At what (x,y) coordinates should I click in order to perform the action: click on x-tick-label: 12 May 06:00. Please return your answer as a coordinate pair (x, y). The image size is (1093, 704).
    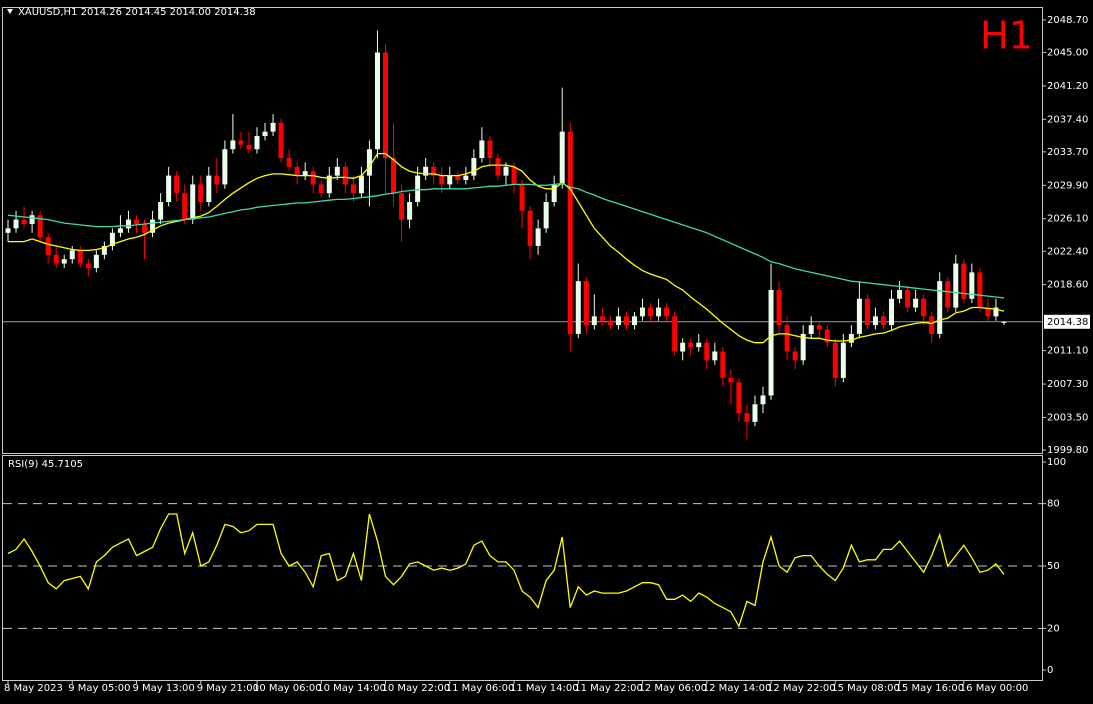
    Looking at the image, I should click on (673, 688).